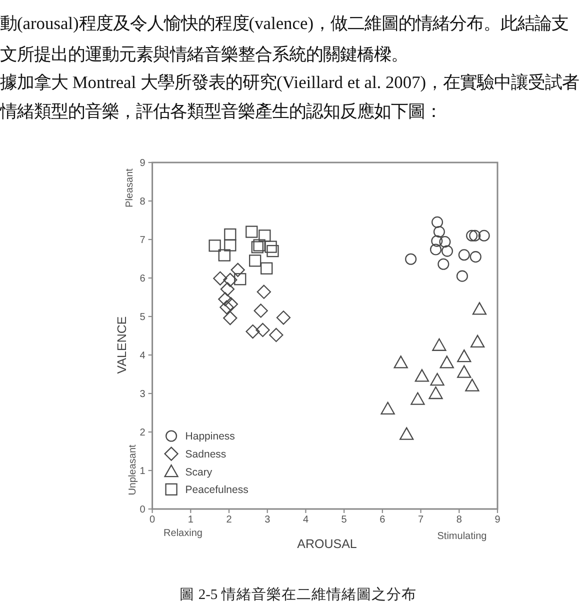  What do you see at coordinates (122, 345) in the screenshot?
I see `y-axis-title: VALENCE` at bounding box center [122, 345].